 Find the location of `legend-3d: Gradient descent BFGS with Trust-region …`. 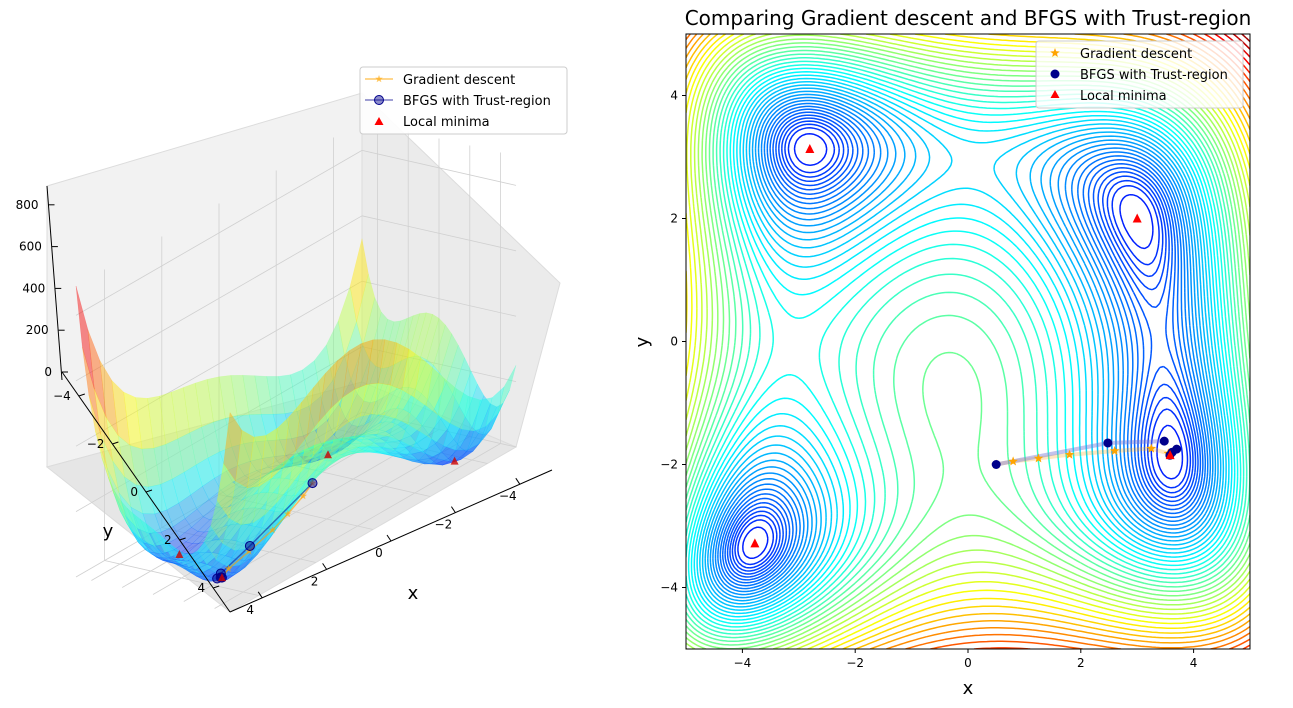

legend-3d: Gradient descent BFGS with Trust-region … is located at coordinates (463, 100).